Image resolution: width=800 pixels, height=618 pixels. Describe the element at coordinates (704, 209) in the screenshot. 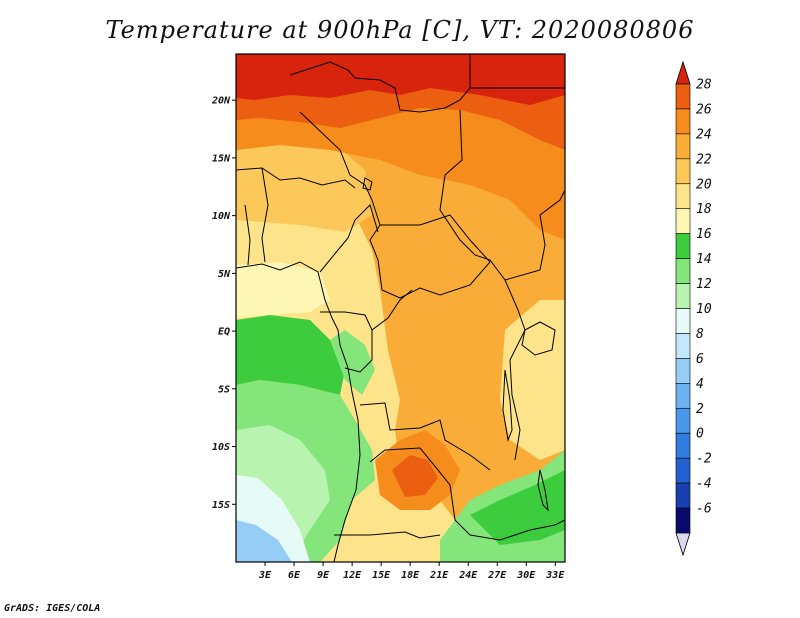

I see `colorbar-label: 18` at that location.